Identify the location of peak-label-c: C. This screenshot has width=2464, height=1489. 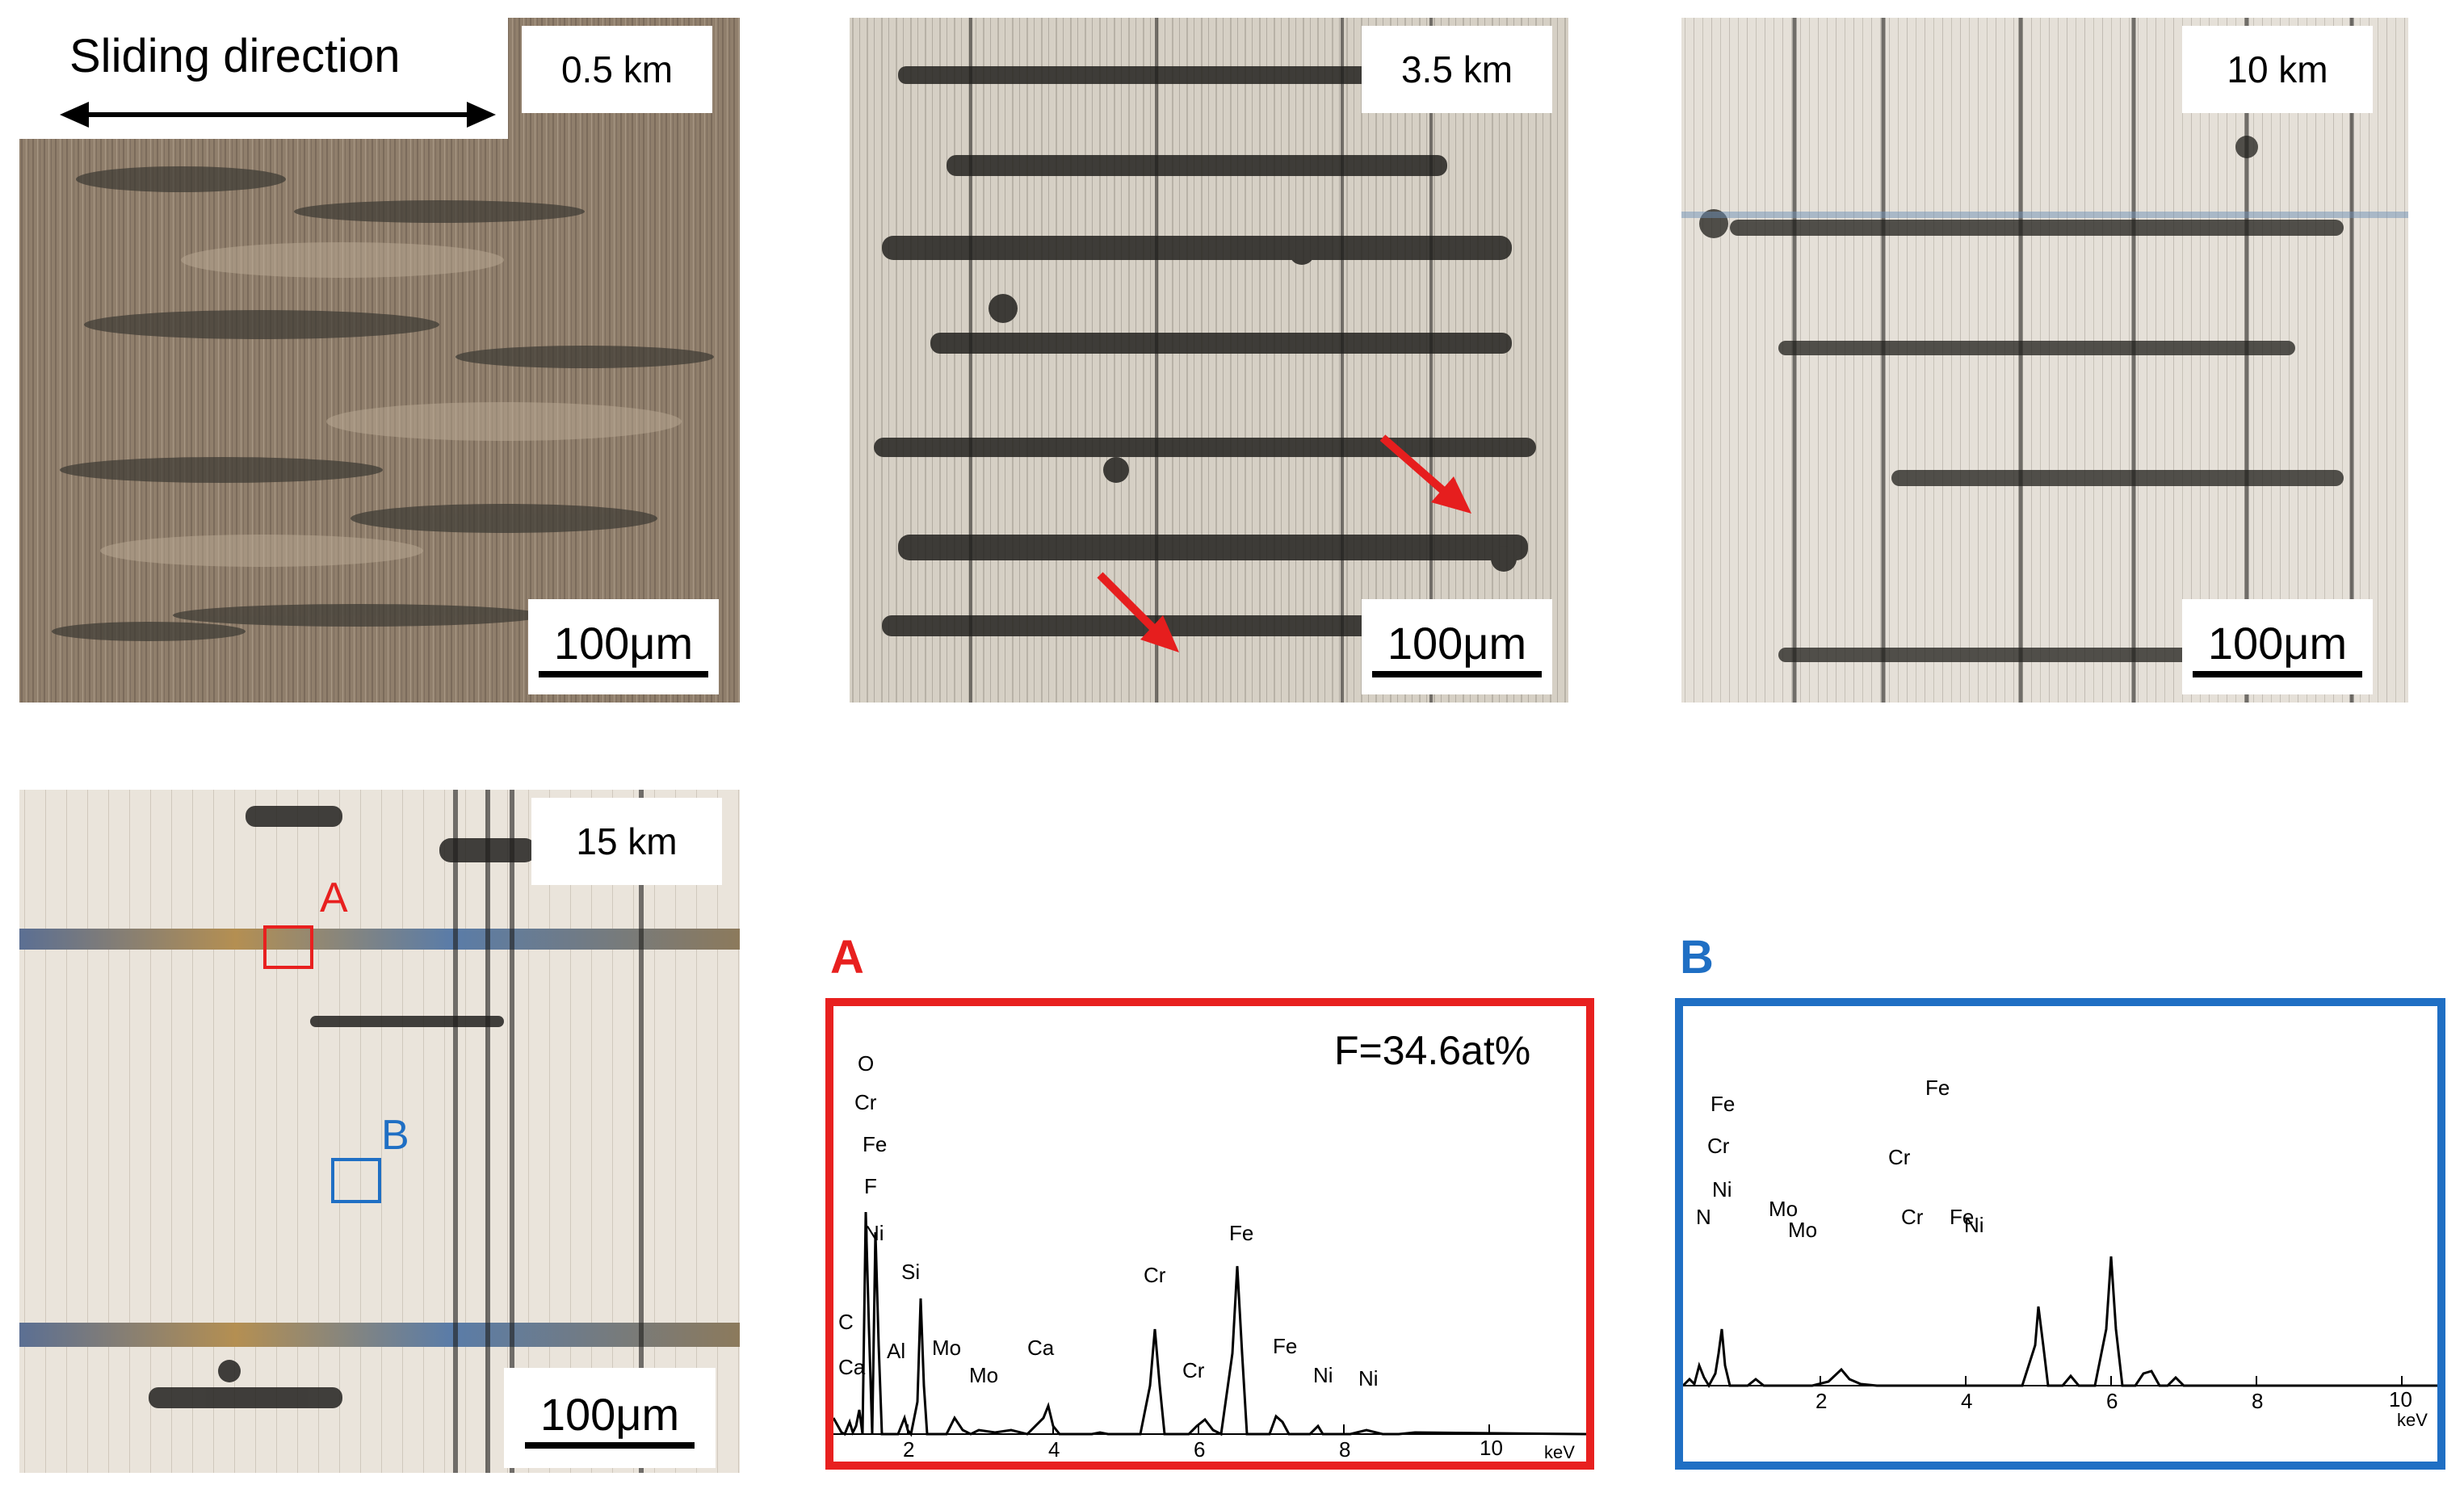
(846, 1322).